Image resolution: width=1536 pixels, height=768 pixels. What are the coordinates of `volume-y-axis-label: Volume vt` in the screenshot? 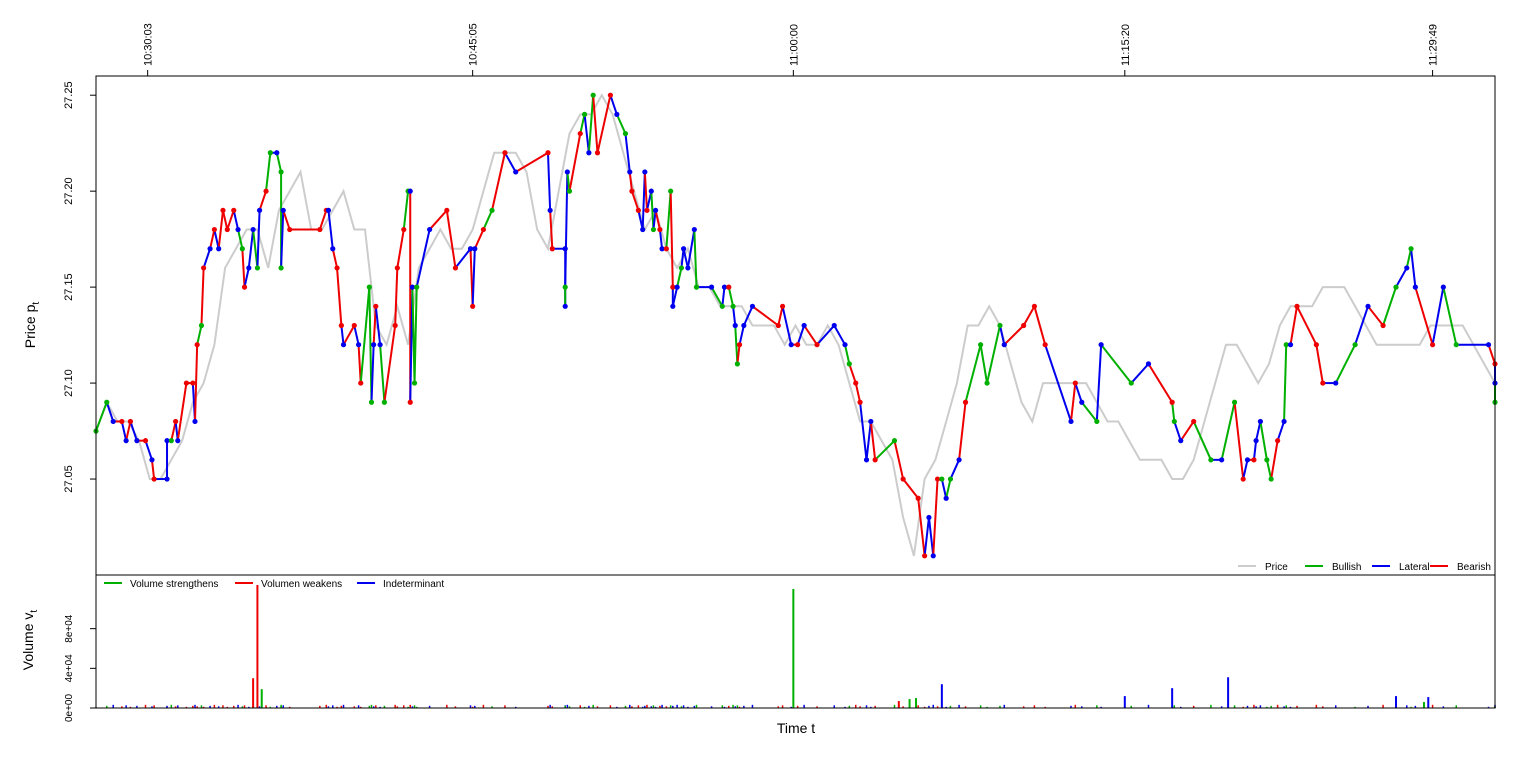 It's located at (30, 640).